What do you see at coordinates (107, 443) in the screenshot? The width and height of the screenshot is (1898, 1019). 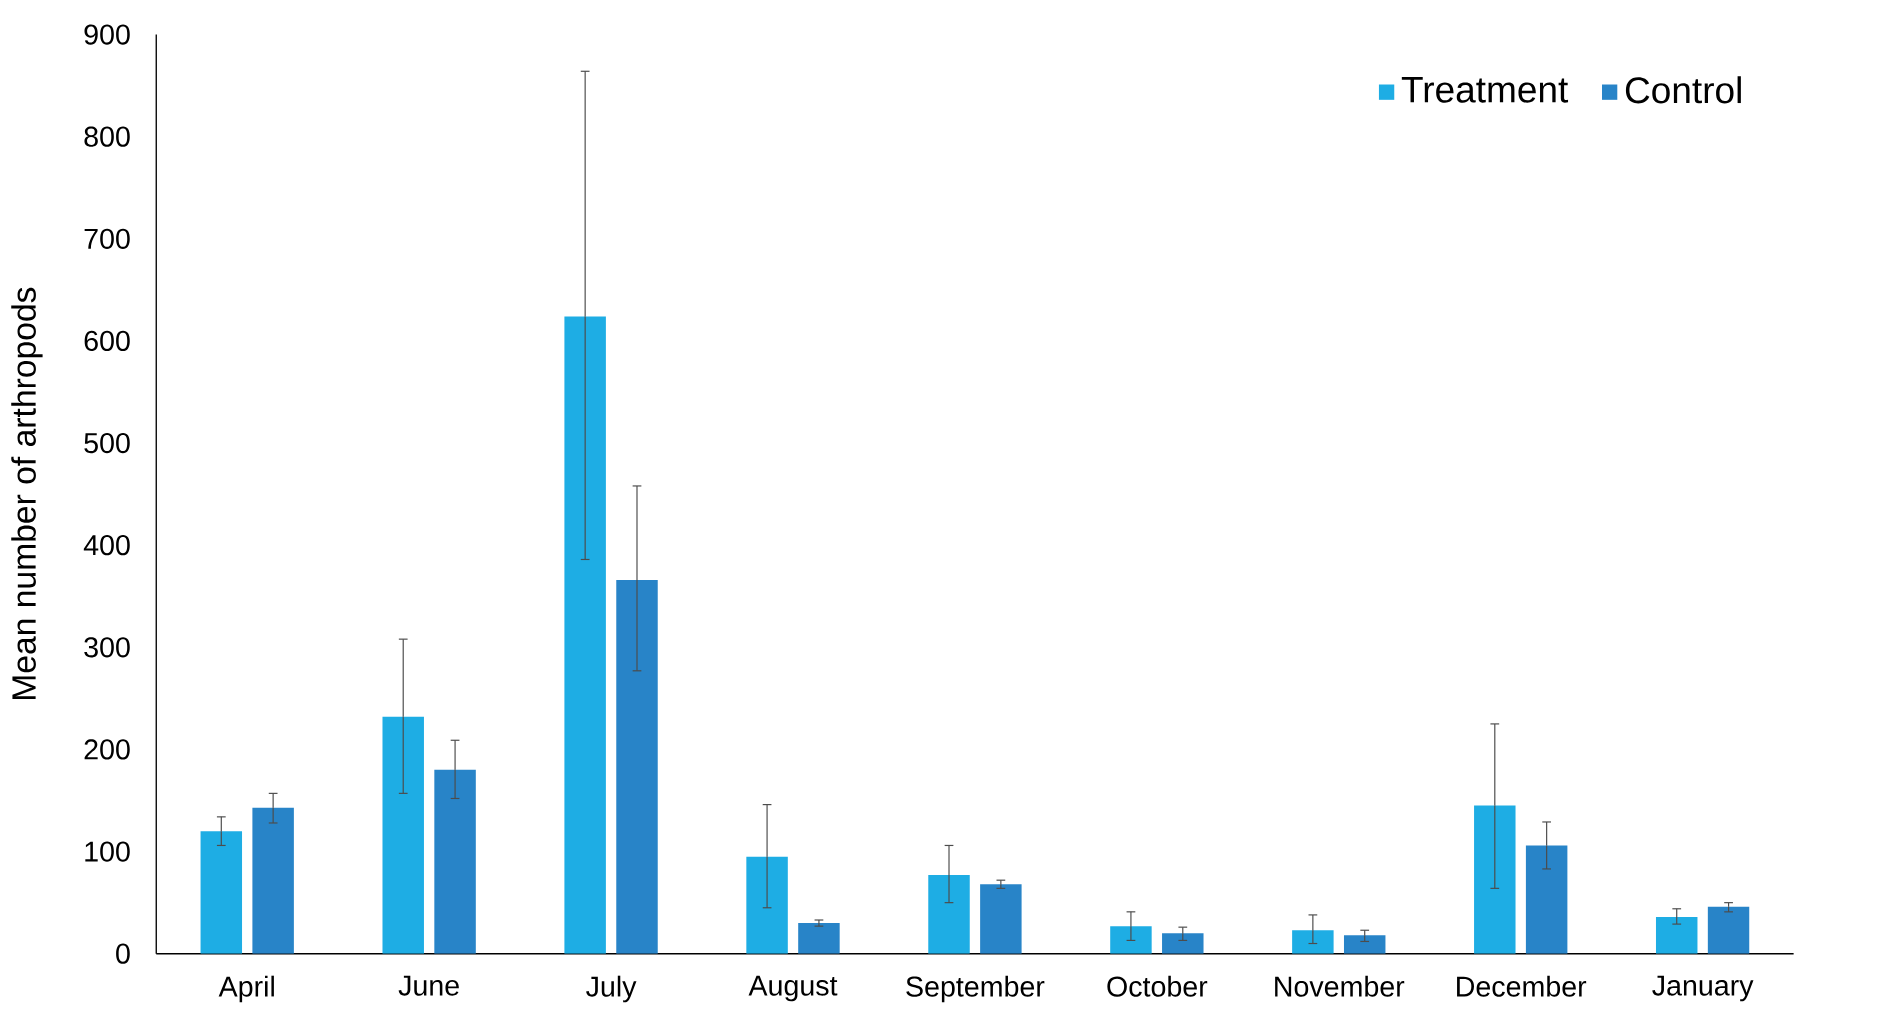 I see `y-tick-label: 500` at bounding box center [107, 443].